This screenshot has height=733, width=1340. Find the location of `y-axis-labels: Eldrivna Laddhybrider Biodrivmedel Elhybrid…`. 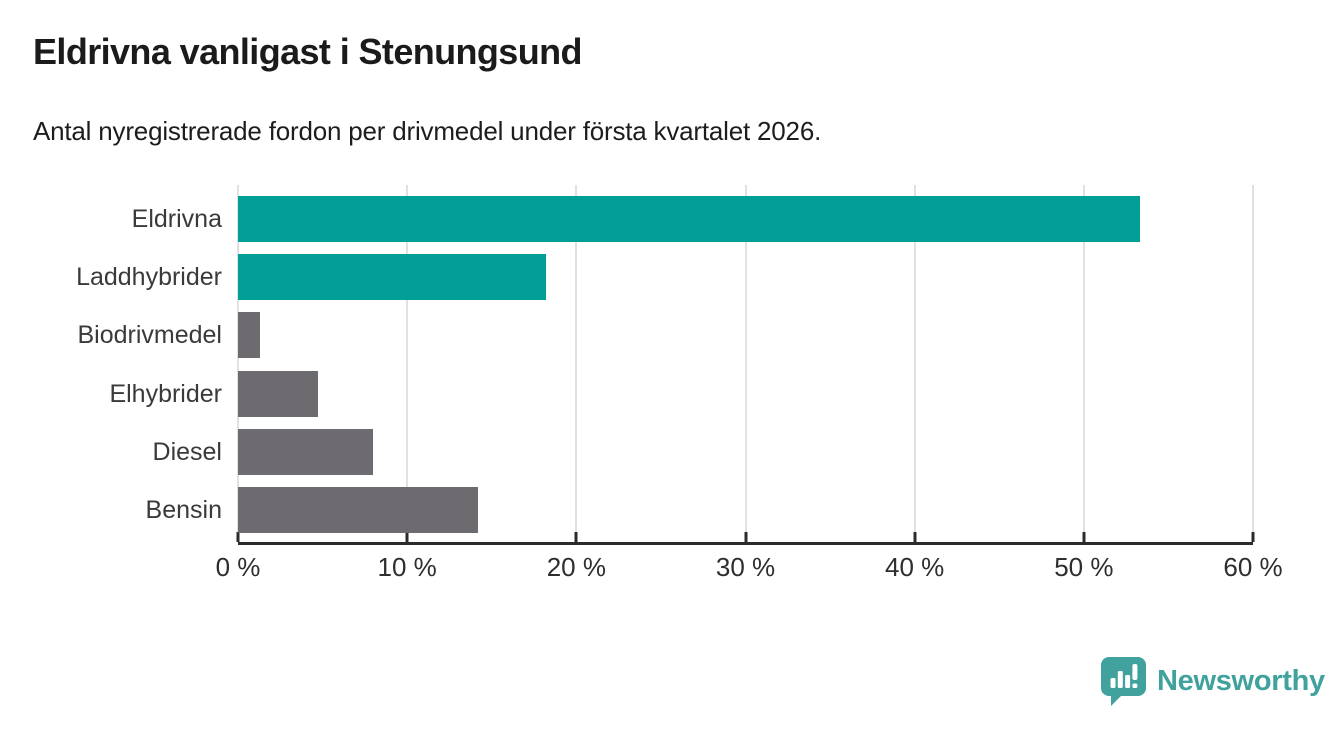

y-axis-labels: Eldrivna Laddhybrider Biodrivmedel Elhybrid… is located at coordinates (111, 363).